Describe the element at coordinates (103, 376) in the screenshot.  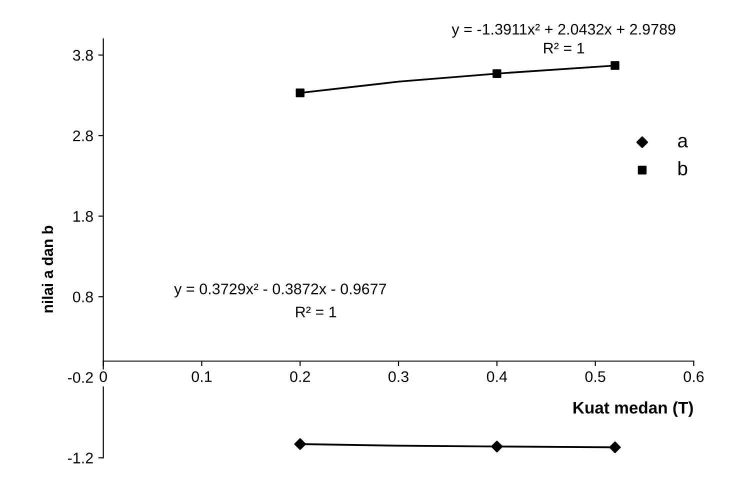
I see `x-tick-label: 0` at that location.